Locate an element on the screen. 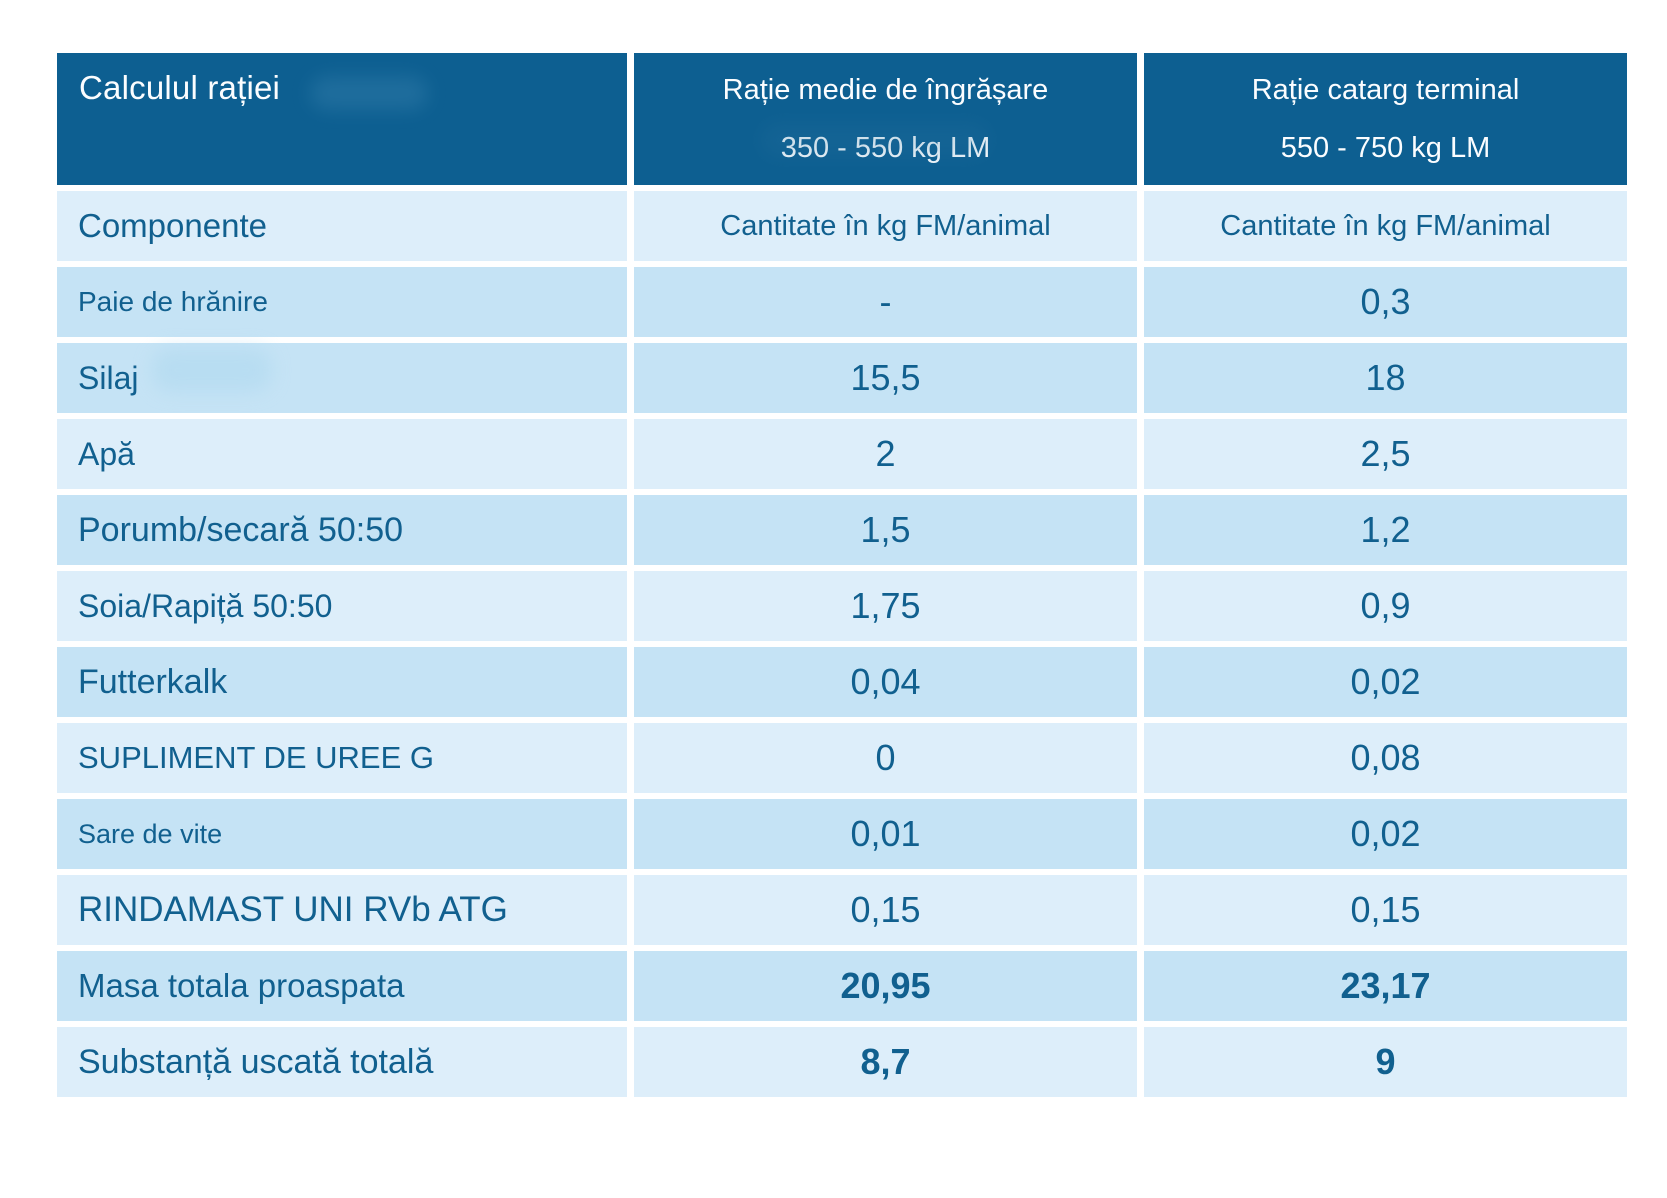 The width and height of the screenshot is (1667, 1198). row-label: Soia/Rapiță 50:50 is located at coordinates (342, 606).